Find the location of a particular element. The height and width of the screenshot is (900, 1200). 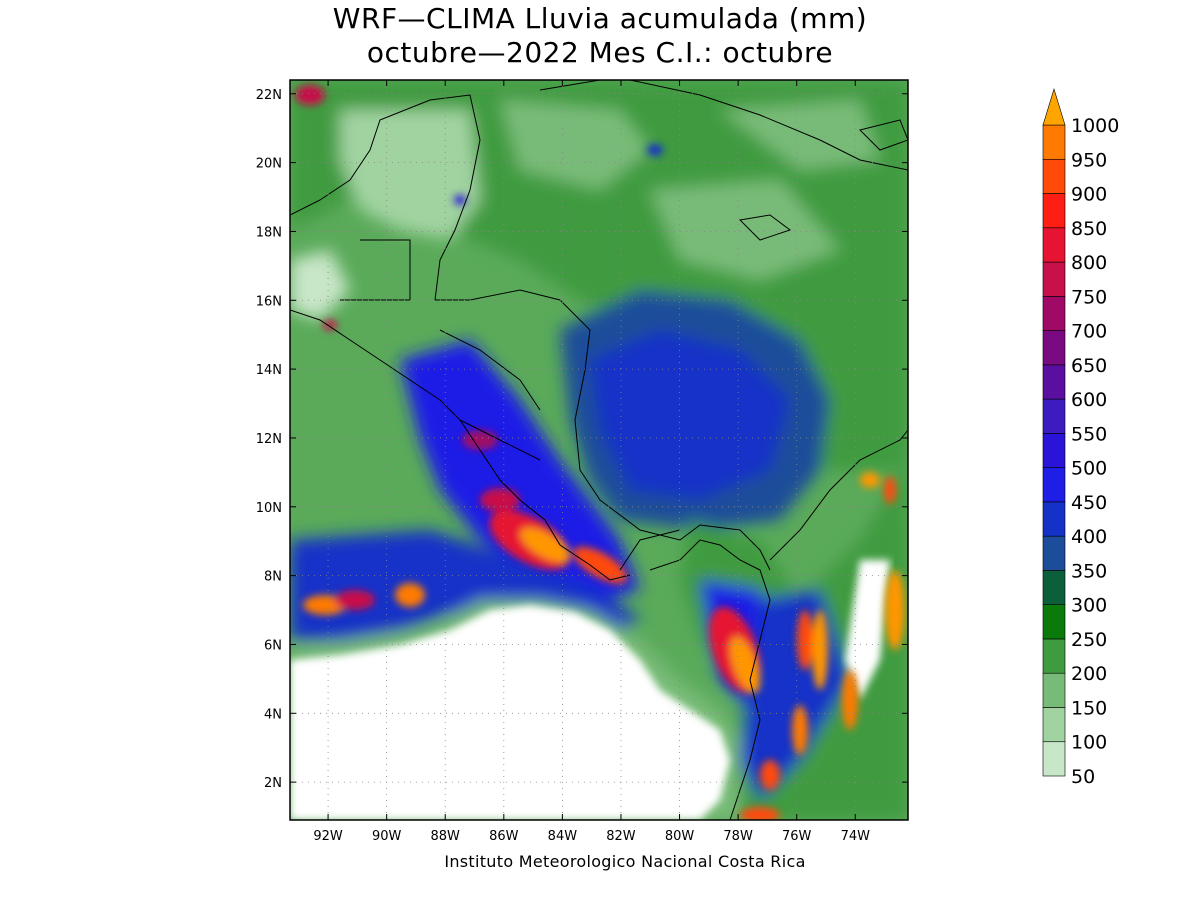

lat-tick-label: 18N is located at coordinates (269, 232).